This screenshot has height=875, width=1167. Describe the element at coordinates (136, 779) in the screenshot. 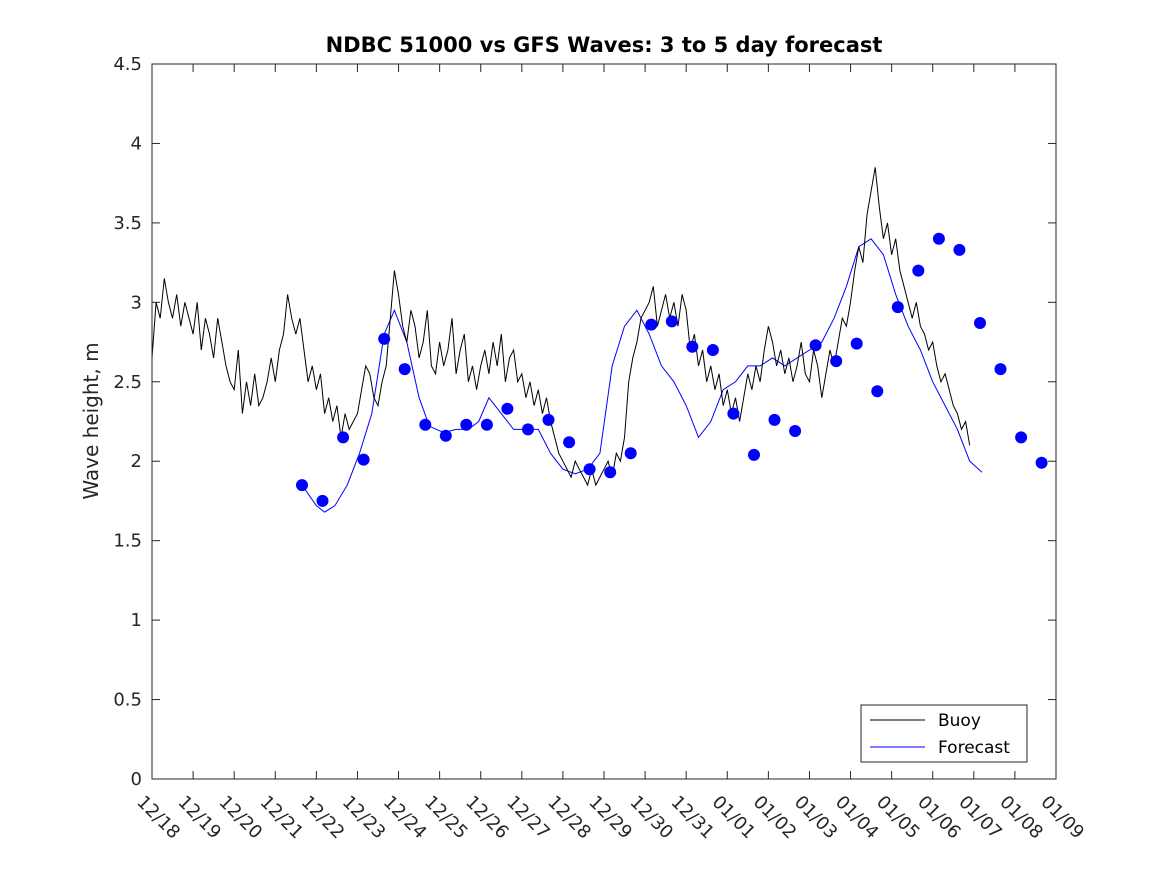

I see `y-tick-label: 0` at that location.